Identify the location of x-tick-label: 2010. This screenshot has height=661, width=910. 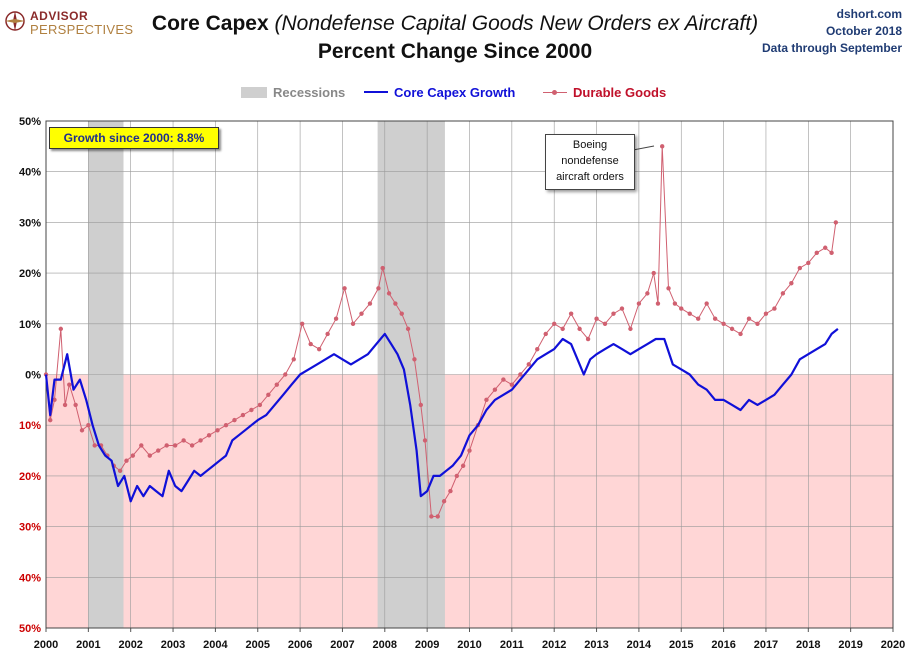
(469, 645).